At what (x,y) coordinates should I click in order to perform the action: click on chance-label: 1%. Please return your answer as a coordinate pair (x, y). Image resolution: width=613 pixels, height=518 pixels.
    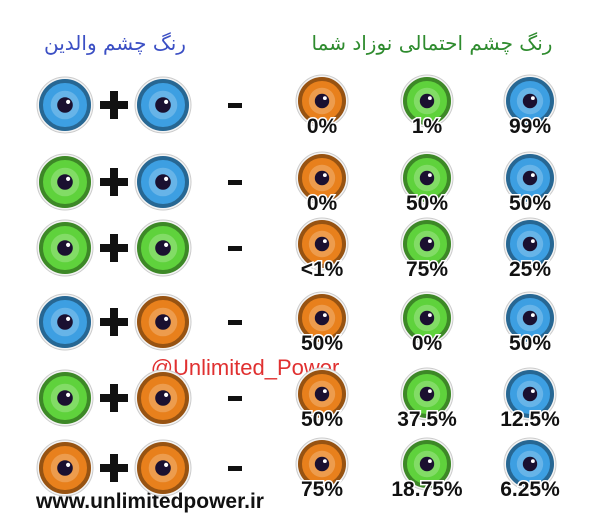
    Looking at the image, I should click on (427, 126).